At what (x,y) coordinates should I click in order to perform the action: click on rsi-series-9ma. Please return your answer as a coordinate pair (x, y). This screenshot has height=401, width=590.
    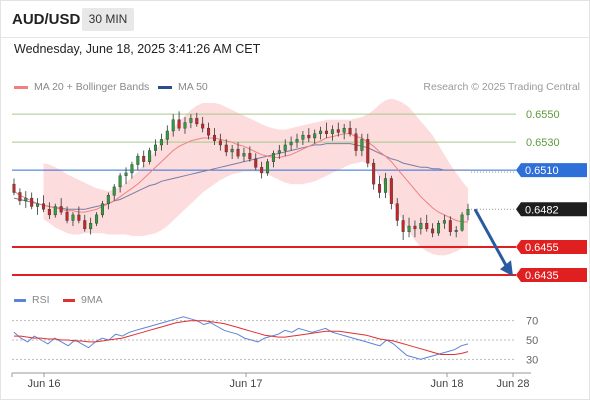
    Looking at the image, I should click on (241, 337).